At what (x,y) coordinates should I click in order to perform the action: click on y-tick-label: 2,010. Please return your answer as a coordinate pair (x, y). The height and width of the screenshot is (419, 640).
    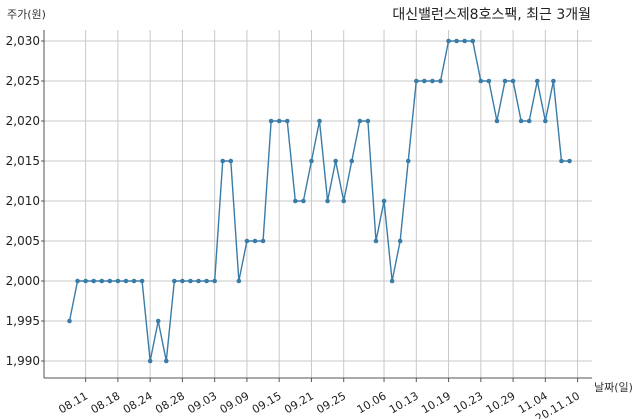
    Looking at the image, I should click on (23, 201).